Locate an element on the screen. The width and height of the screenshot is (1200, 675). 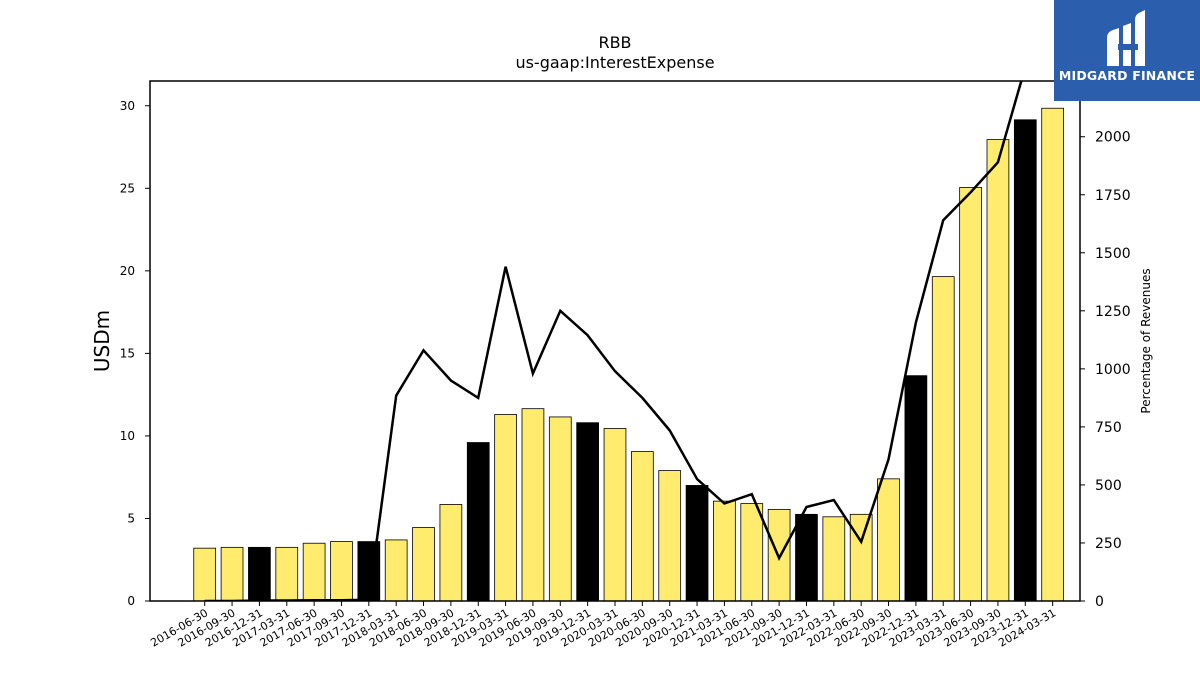
logo-mark-icon is located at coordinates (1126, 38).